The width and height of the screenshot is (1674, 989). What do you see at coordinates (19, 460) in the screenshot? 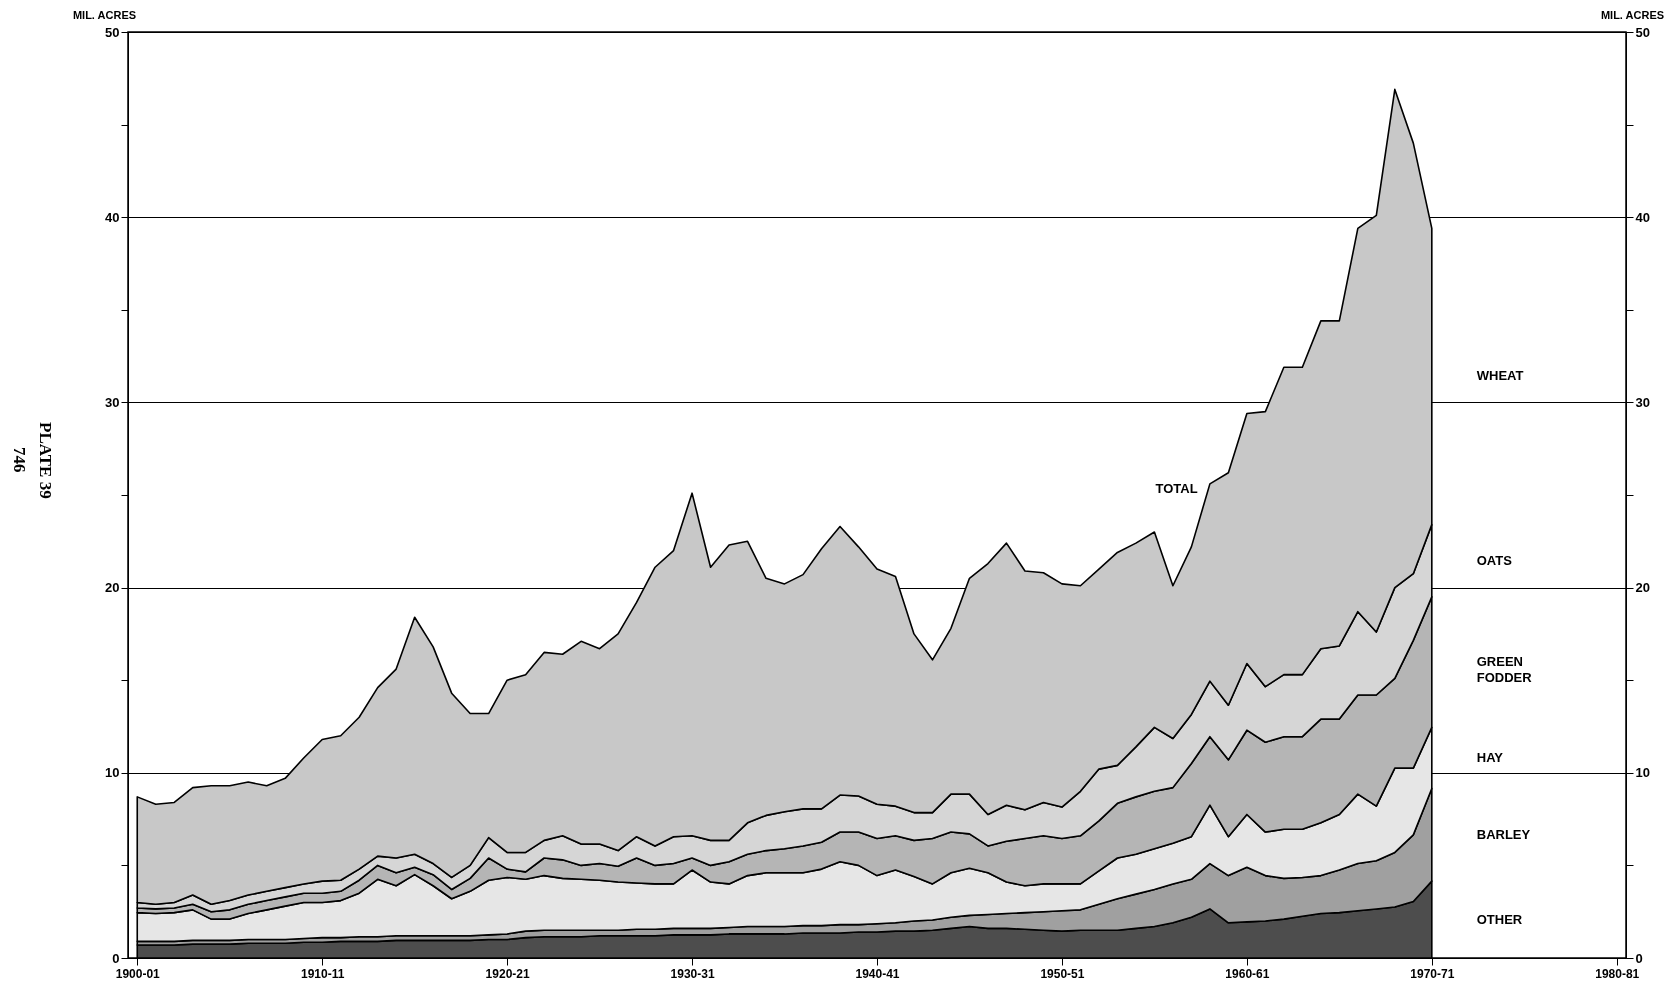
I see `text: 746` at bounding box center [19, 460].